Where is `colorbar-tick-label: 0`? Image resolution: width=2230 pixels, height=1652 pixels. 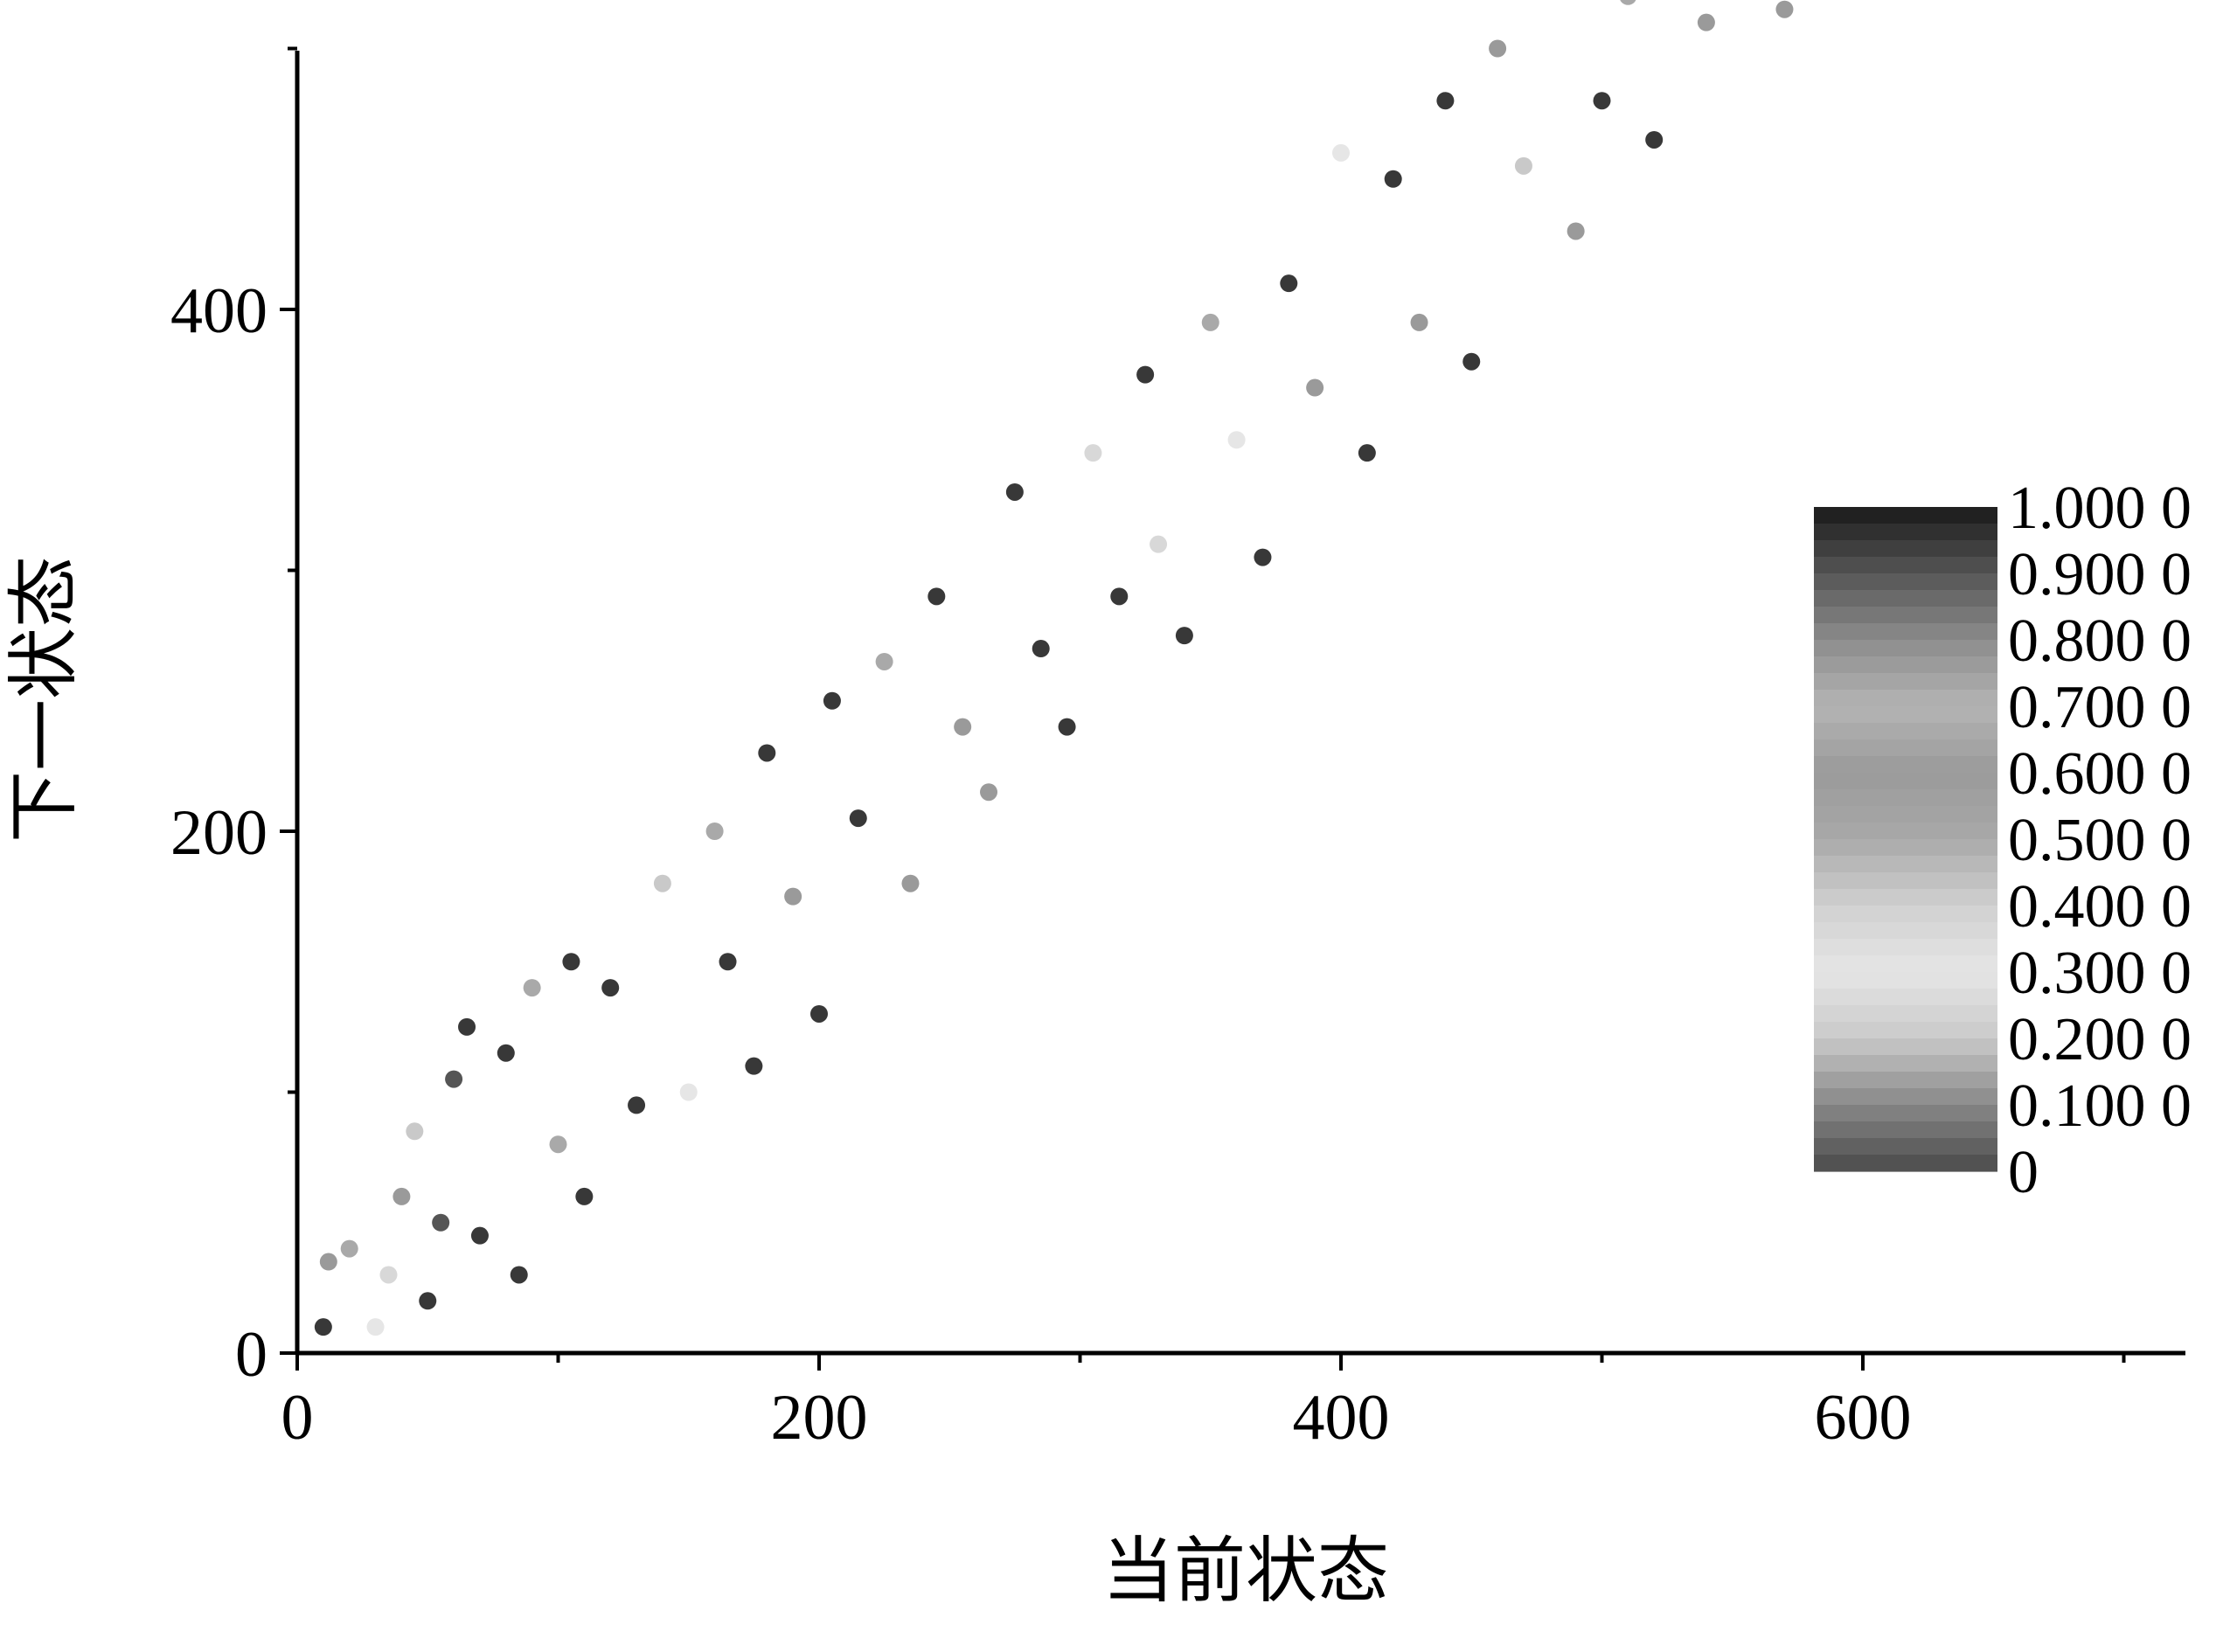 colorbar-tick-label: 0 is located at coordinates (2023, 1173).